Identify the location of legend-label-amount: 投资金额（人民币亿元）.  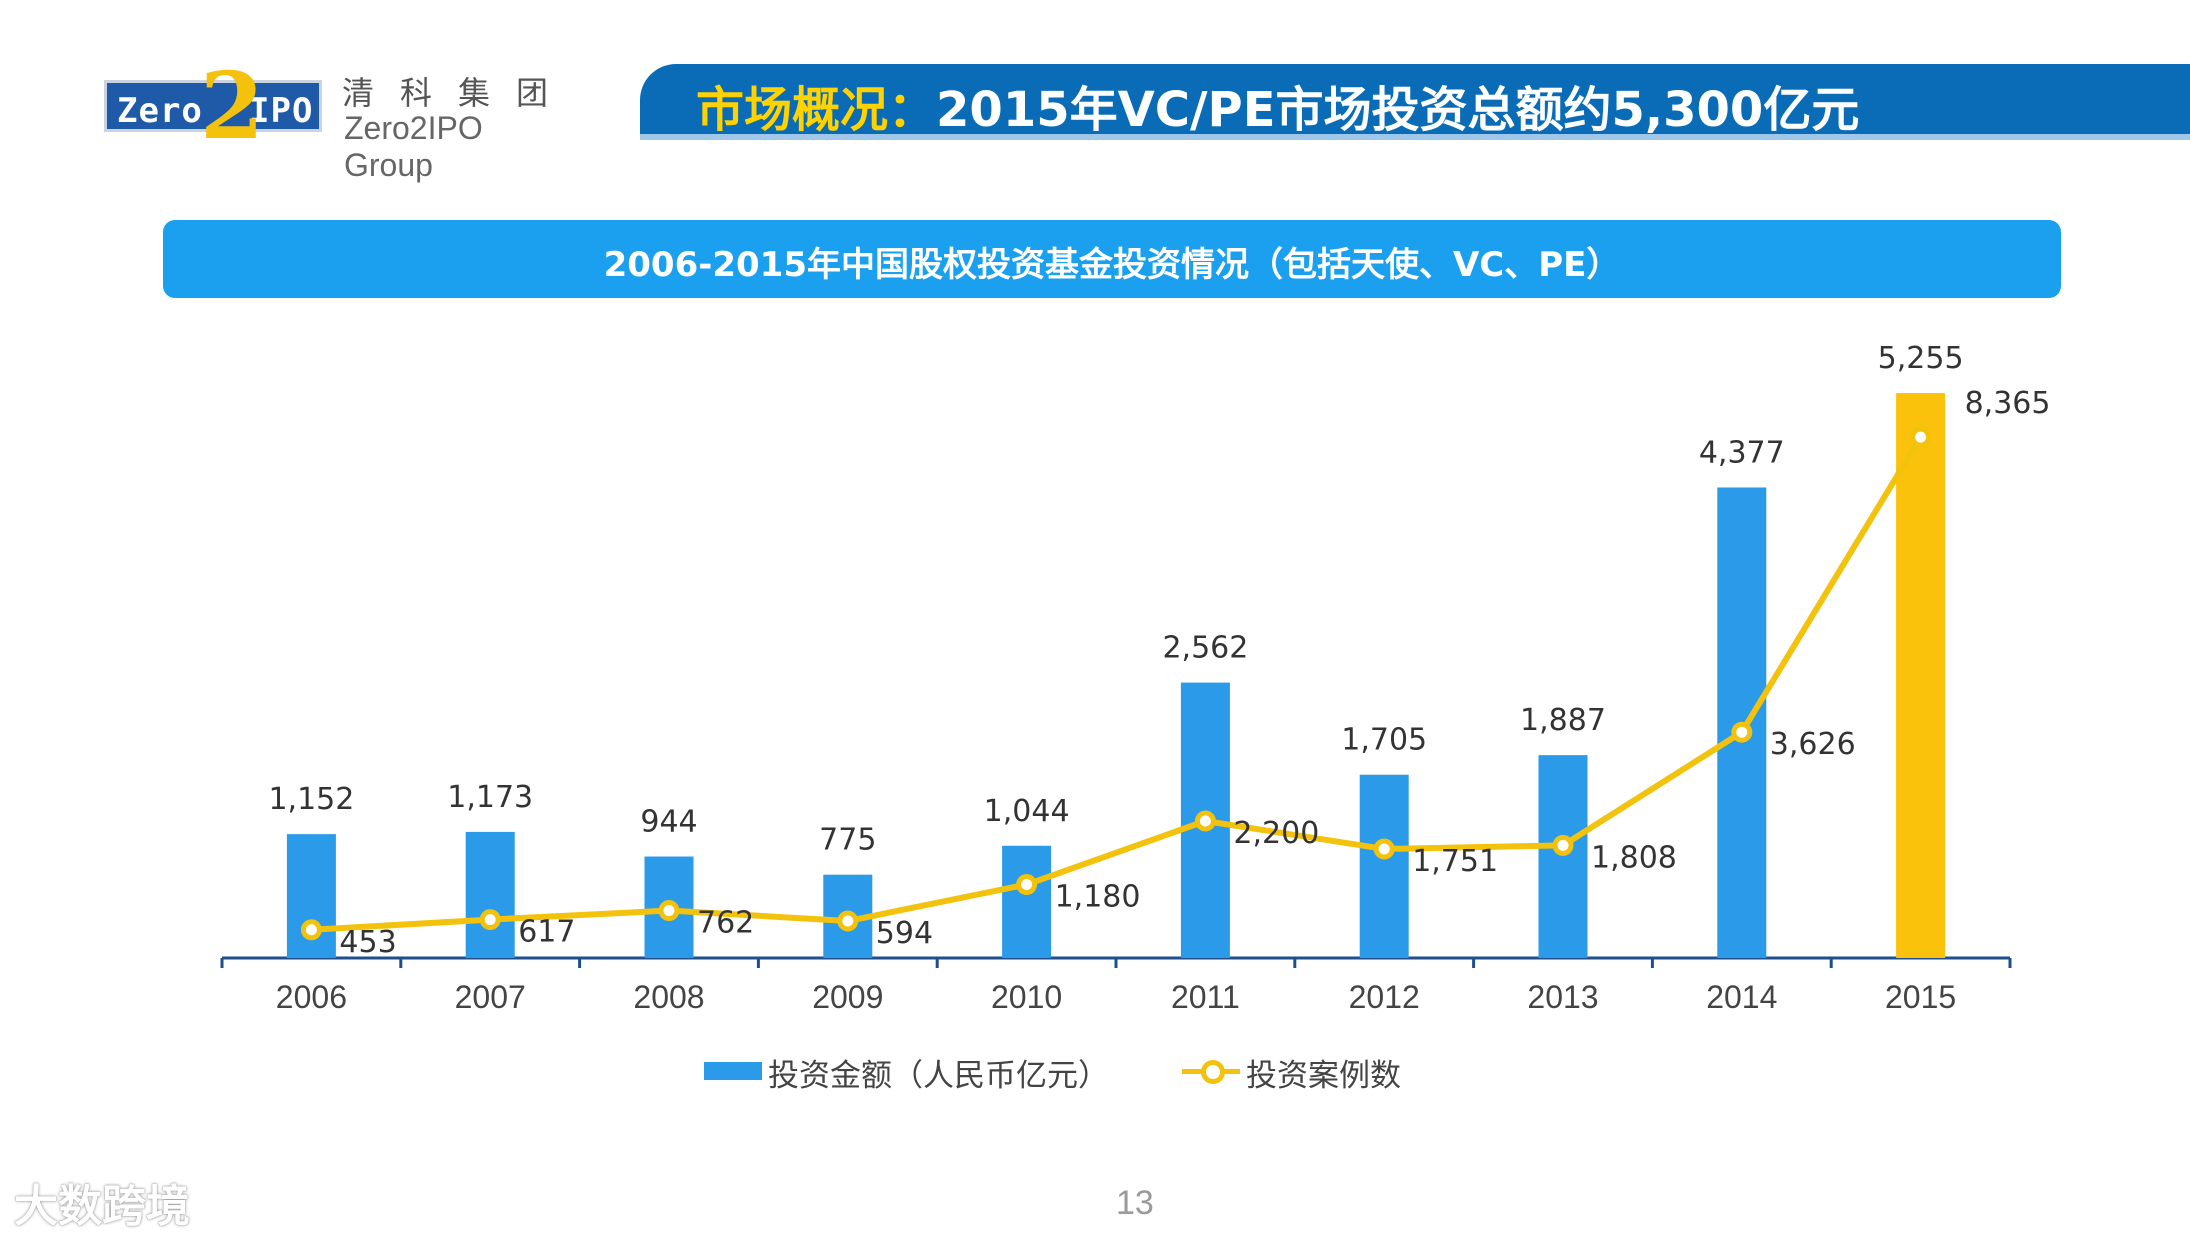
(938, 1076).